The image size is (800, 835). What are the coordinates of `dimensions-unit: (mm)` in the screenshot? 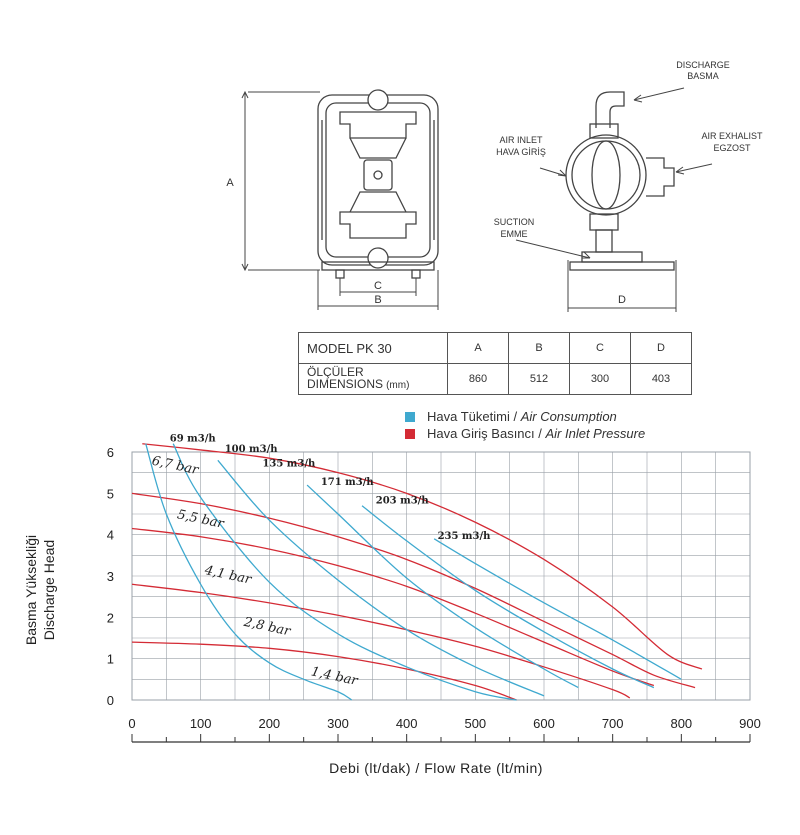 It's located at (398, 385).